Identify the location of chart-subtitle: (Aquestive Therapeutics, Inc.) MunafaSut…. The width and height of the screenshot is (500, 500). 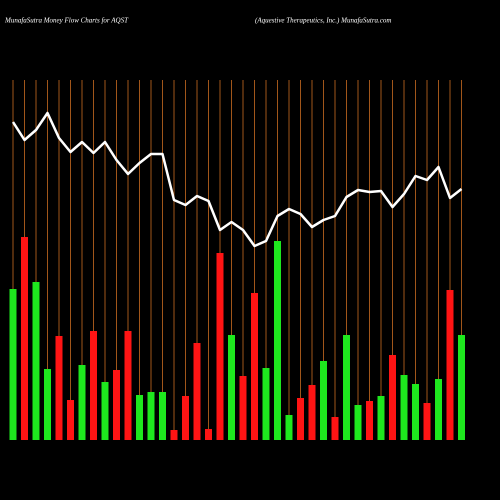
(323, 21).